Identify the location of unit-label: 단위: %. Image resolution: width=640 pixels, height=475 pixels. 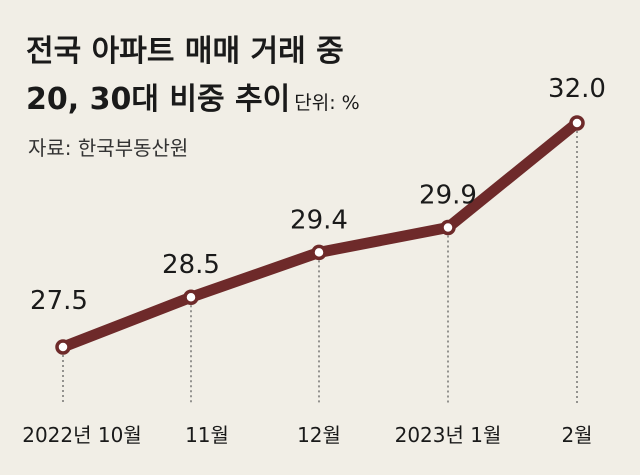
(327, 103).